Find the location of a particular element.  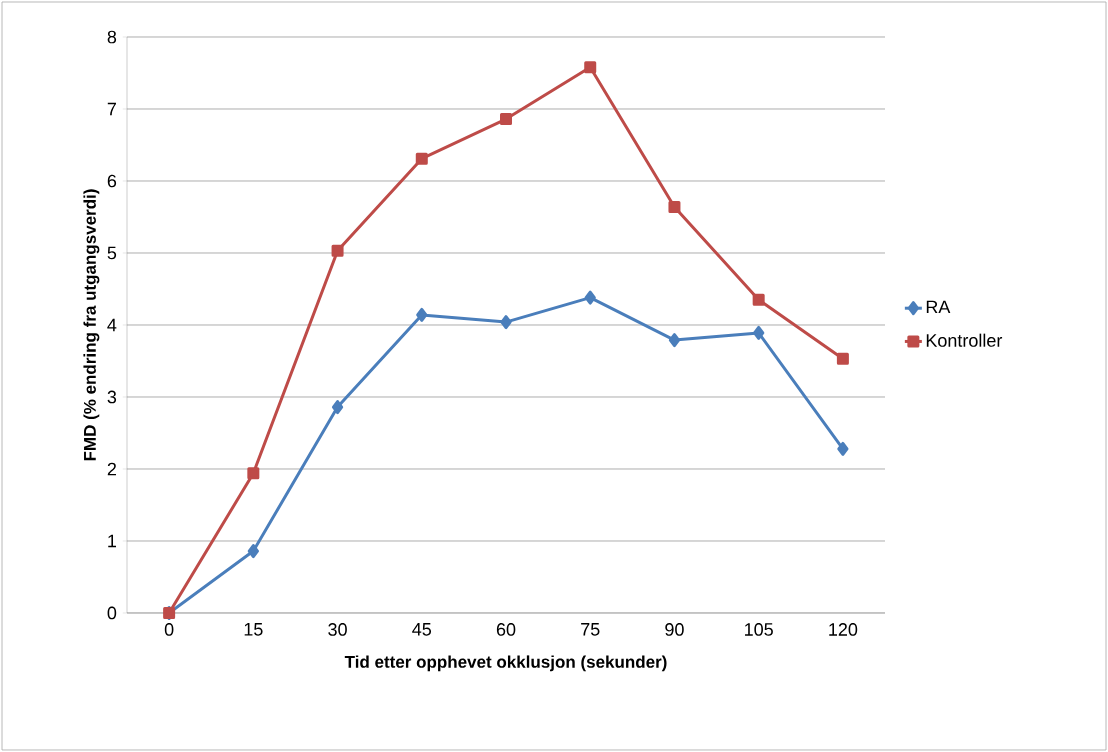

x-tick-label: 105 is located at coordinates (759, 629).